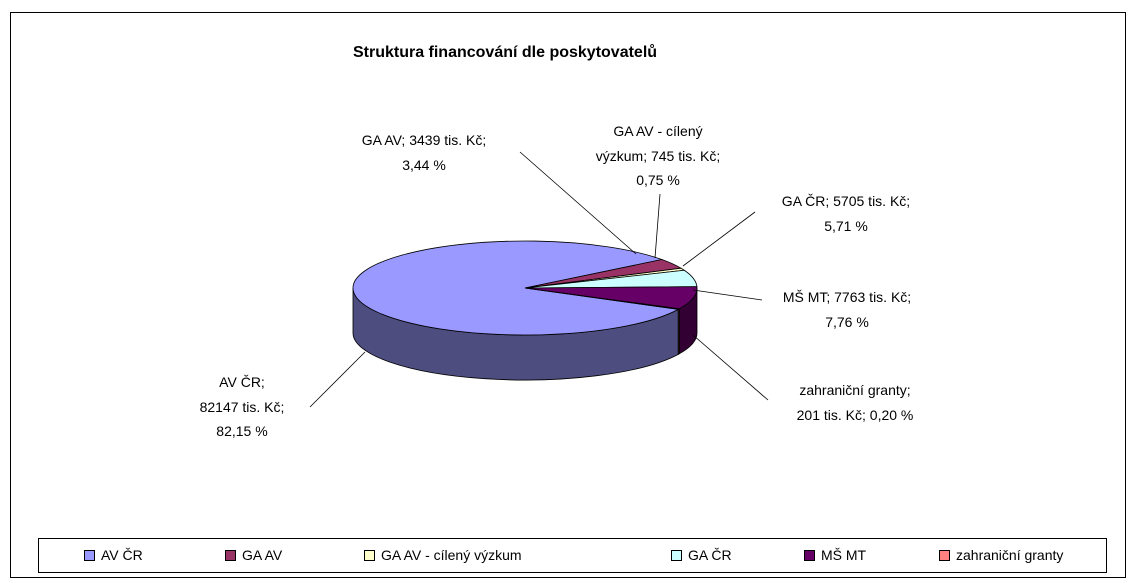 This screenshot has width=1136, height=588. I want to click on data-label: AV ČR; 82147 tis. Kč; 82,15 %, so click(242, 406).